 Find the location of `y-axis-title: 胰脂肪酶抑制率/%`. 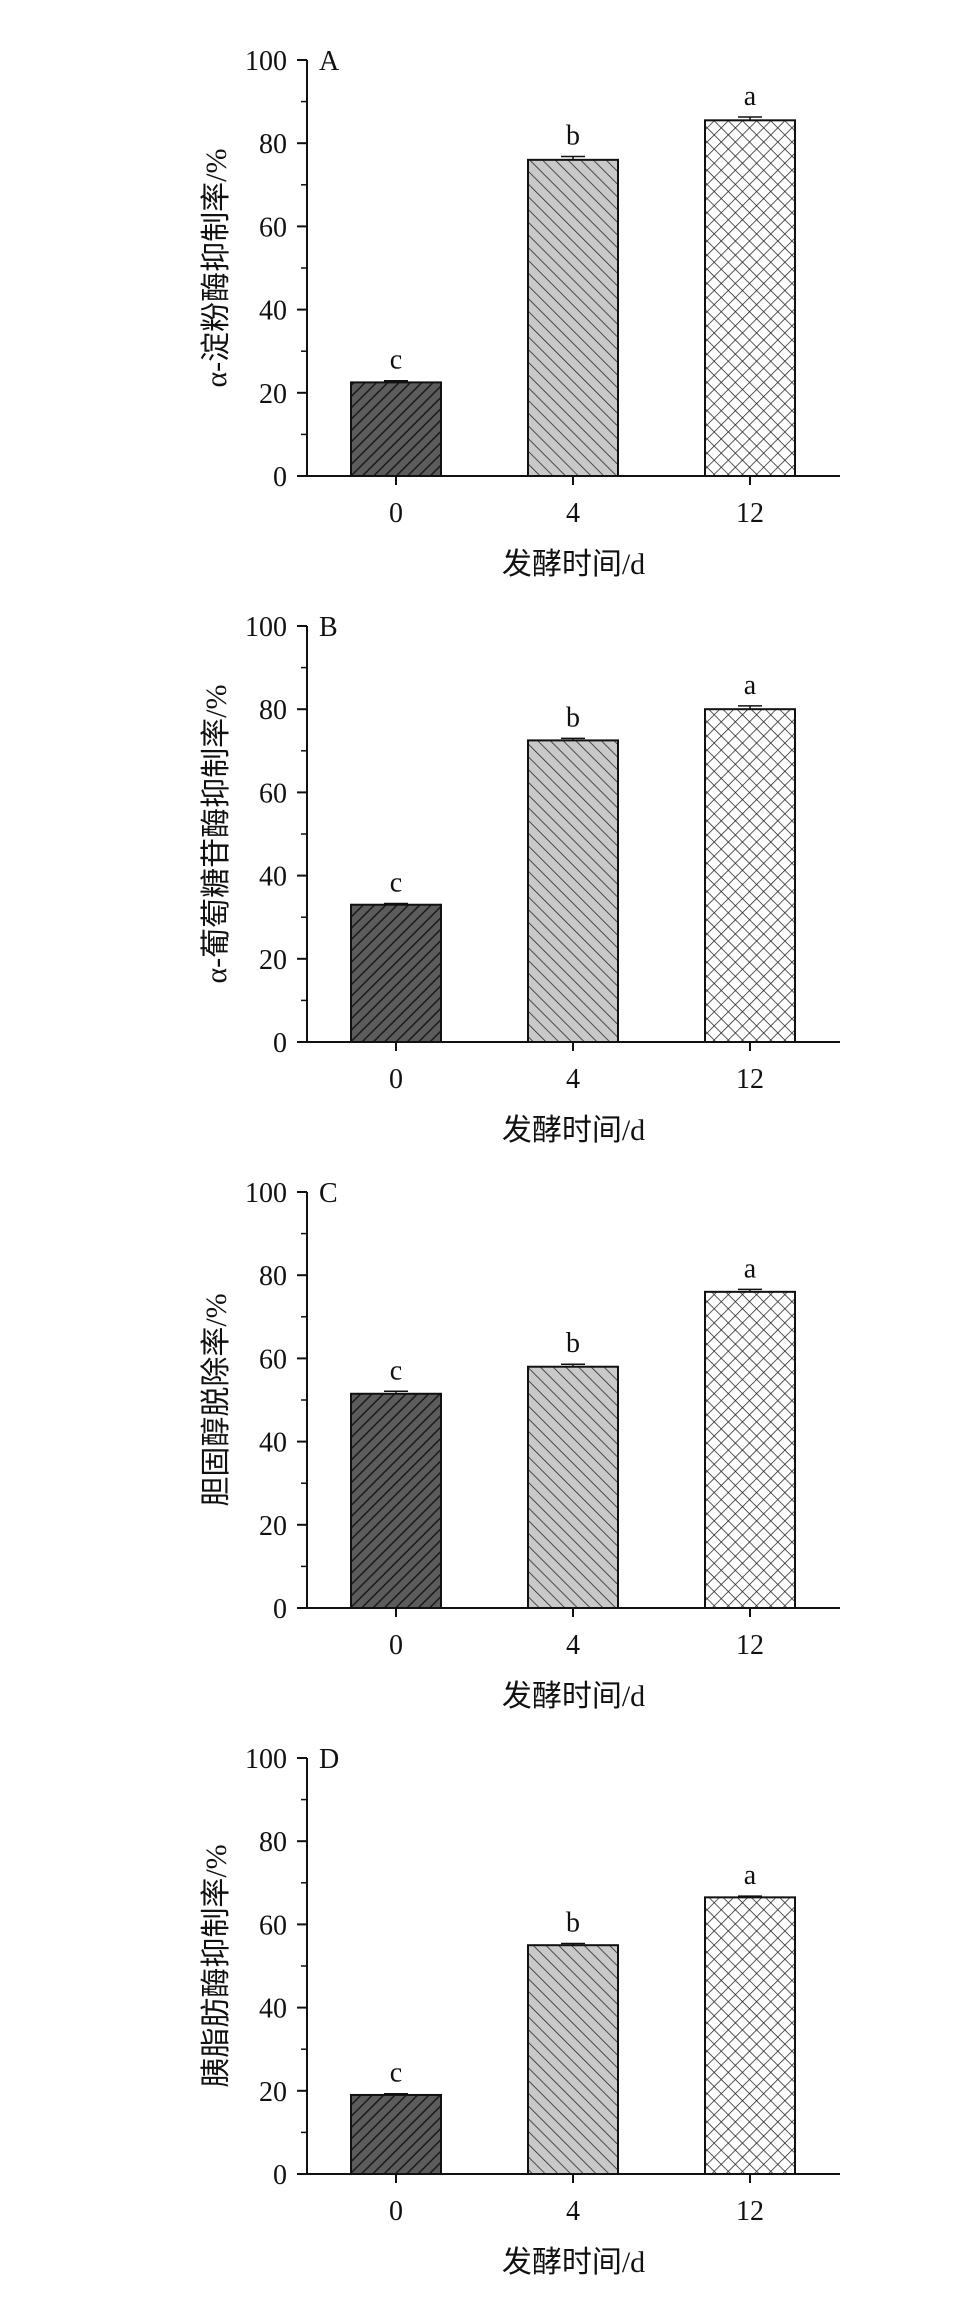

y-axis-title: 胰脂肪酶抑制率/% is located at coordinates (216, 1965).